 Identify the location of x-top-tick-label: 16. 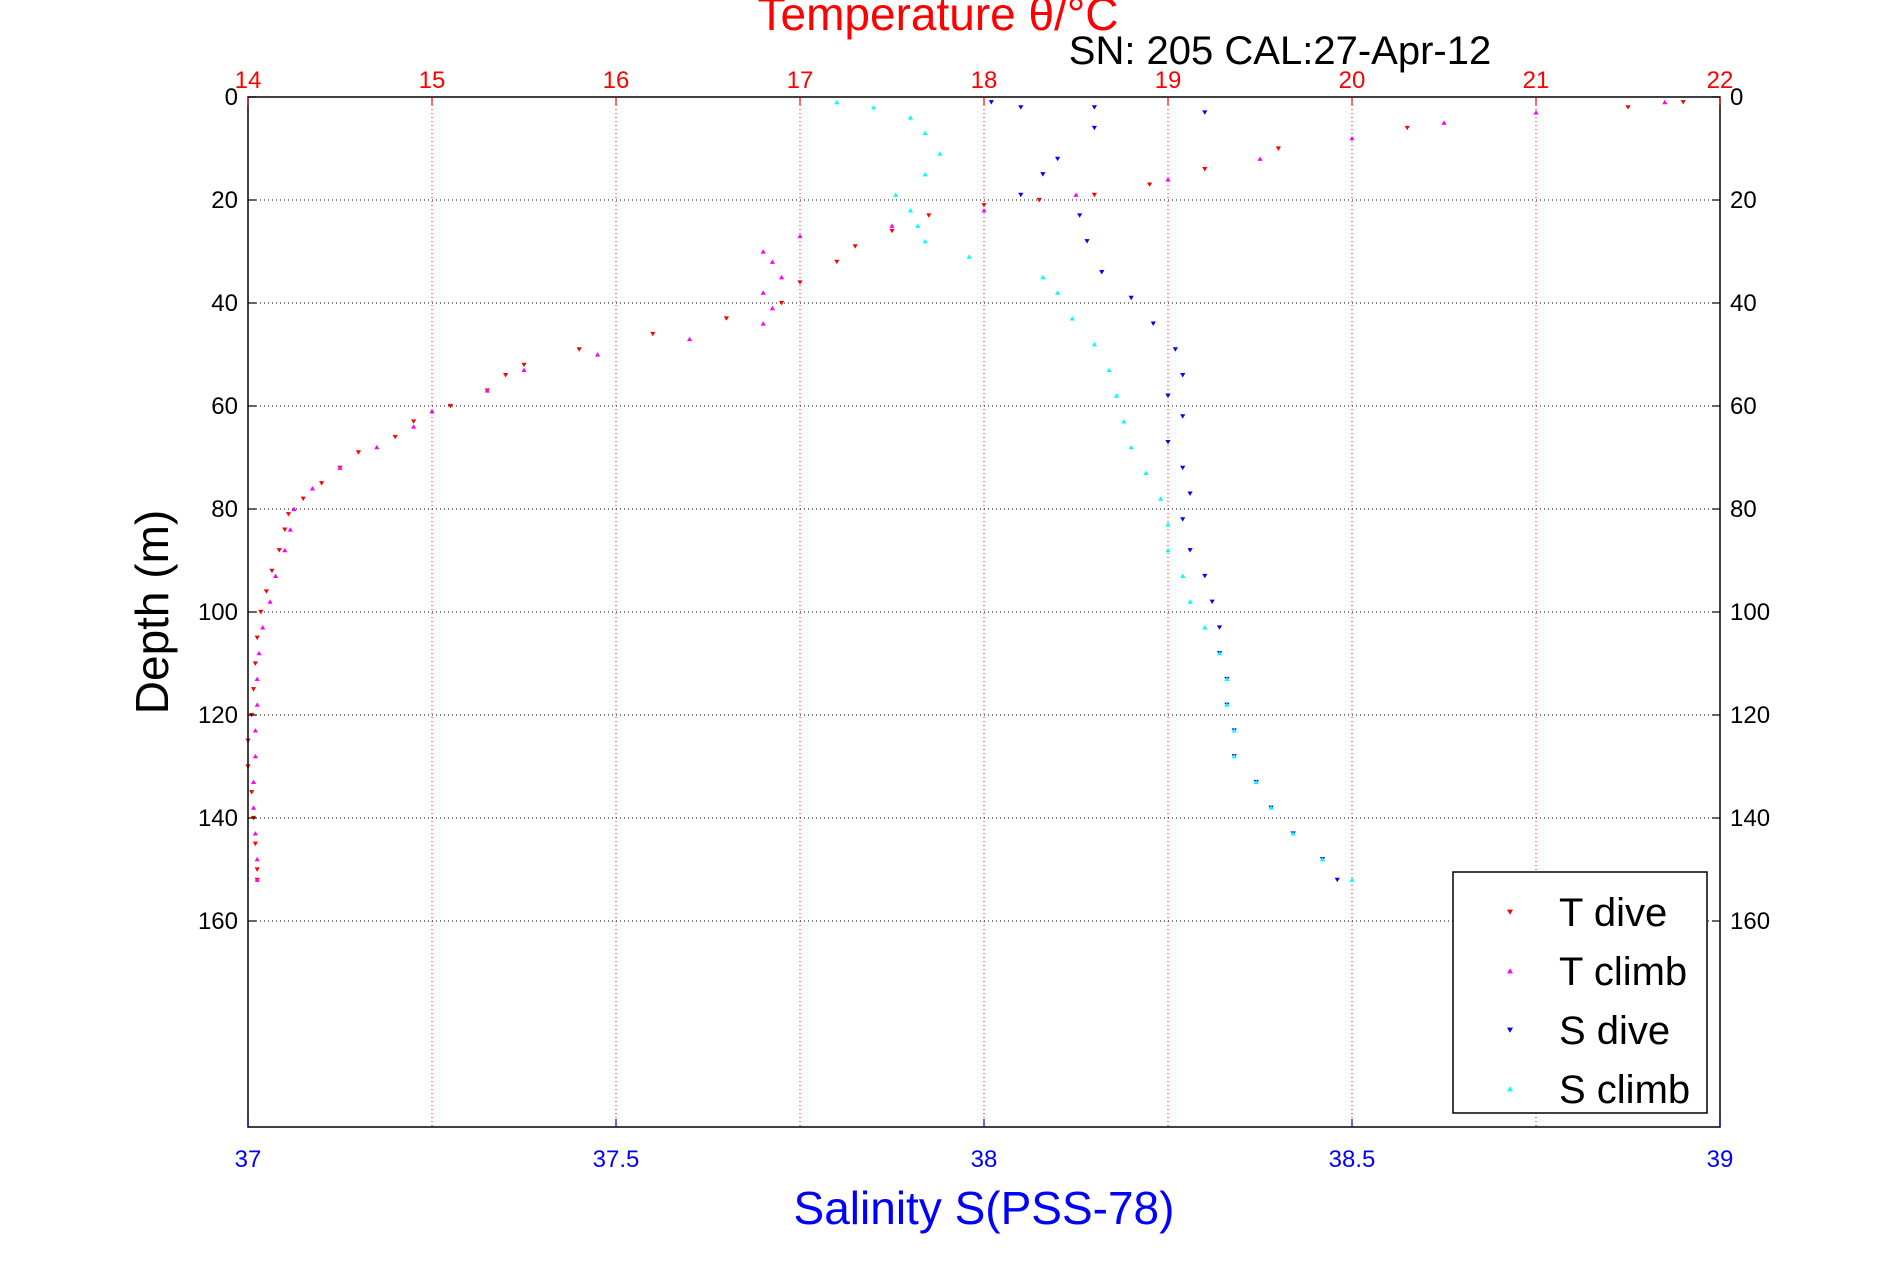
(616, 80).